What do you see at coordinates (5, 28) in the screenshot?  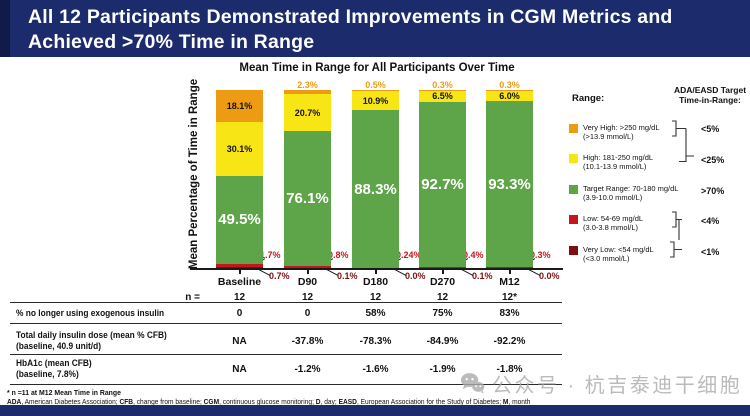 I see `header-left-edge` at bounding box center [5, 28].